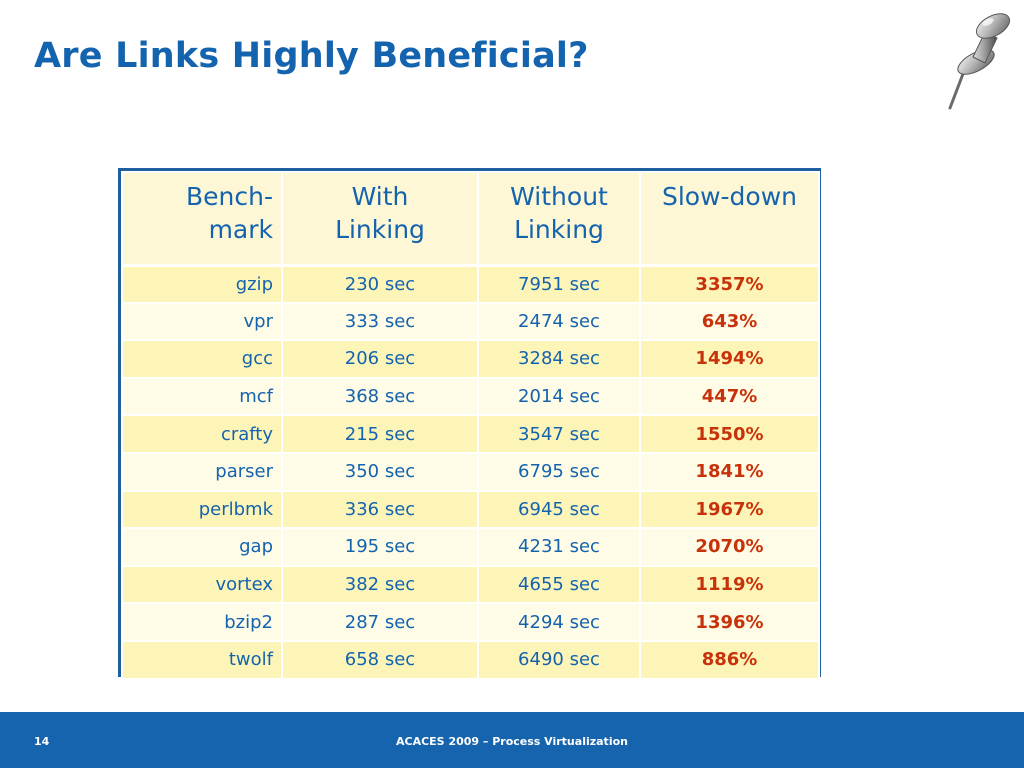 Image resolution: width=1024 pixels, height=768 pixels. I want to click on table-row: crafty 215 sec 3547 sec 1550%, so click(470, 434).